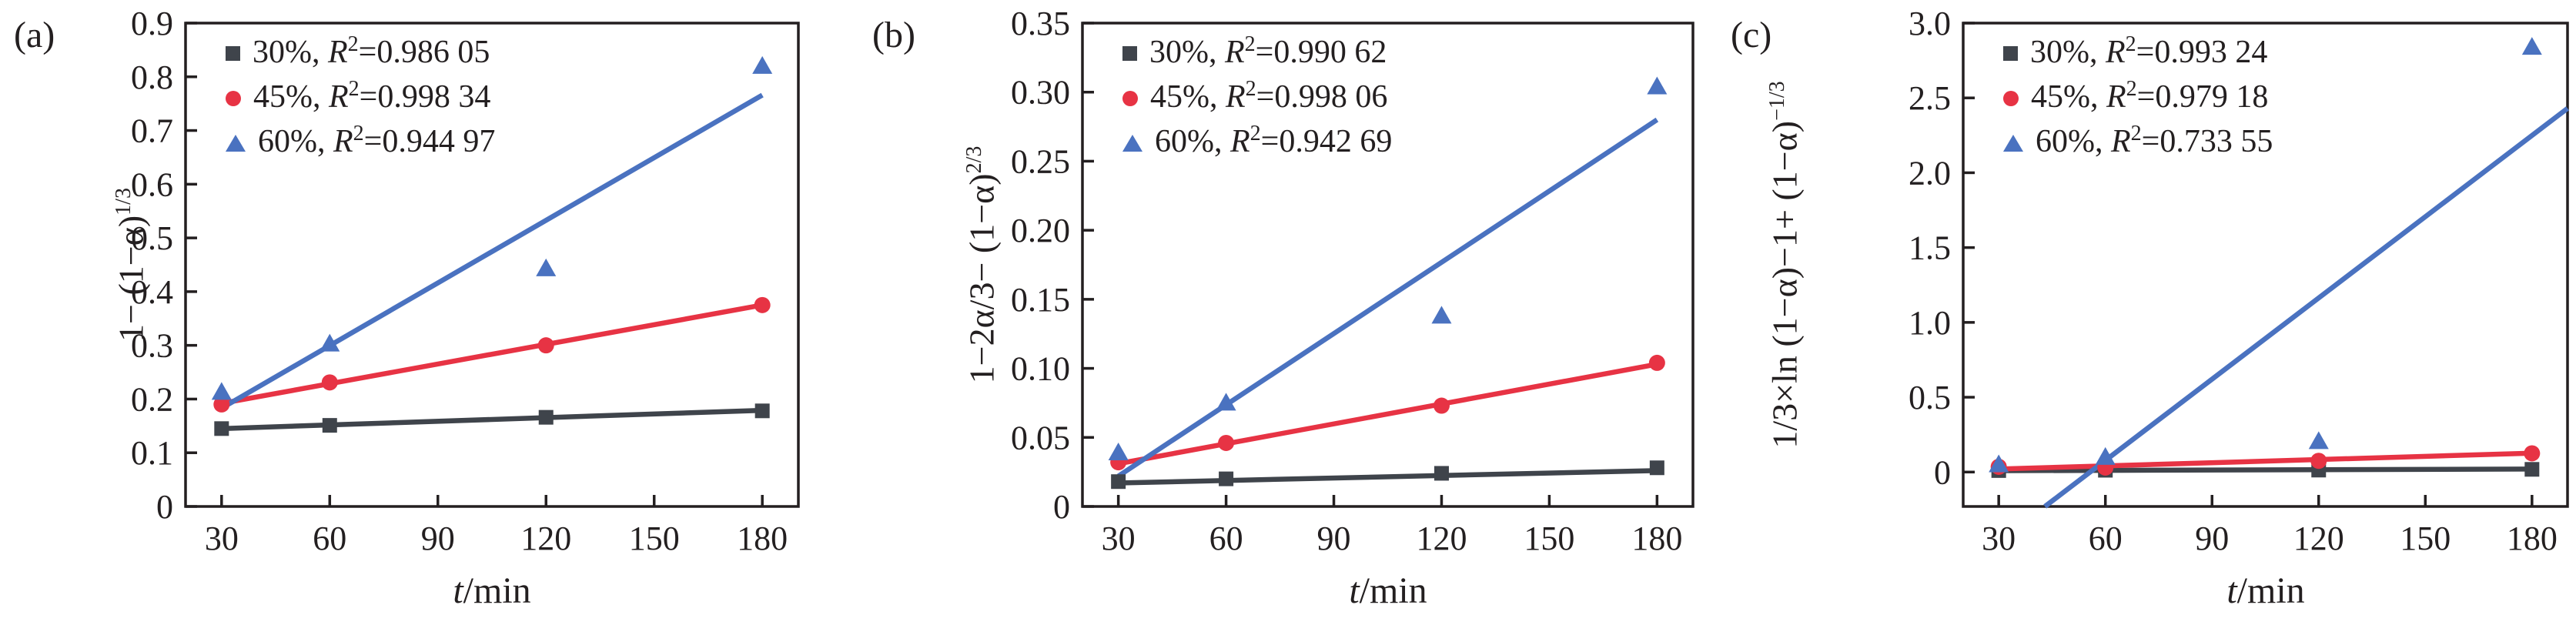 This screenshot has width=2576, height=625. Describe the element at coordinates (1330, 52) in the screenshot. I see `r2-value: 0.990 62` at that location.